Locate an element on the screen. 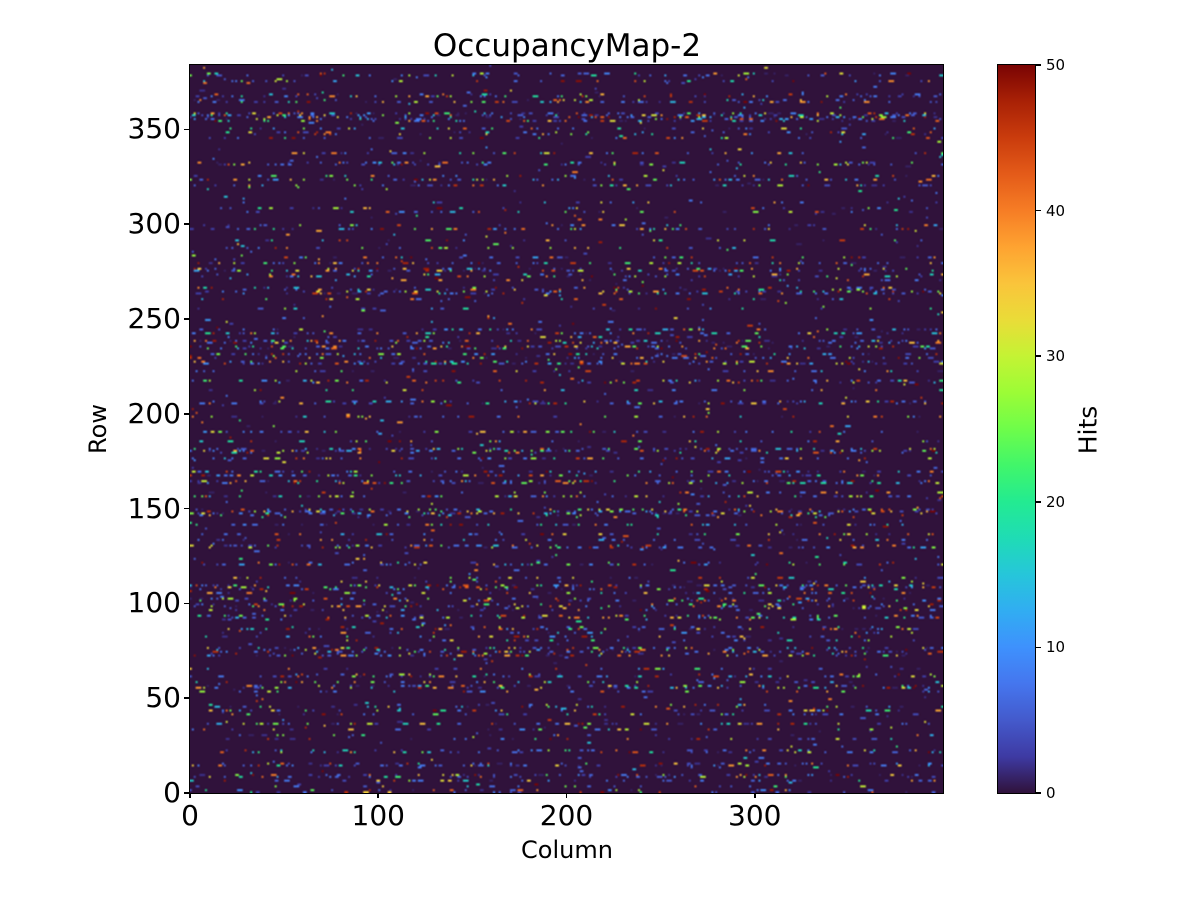 This screenshot has height=900, width=1200. y-tick-label: 350 is located at coordinates (154, 129).